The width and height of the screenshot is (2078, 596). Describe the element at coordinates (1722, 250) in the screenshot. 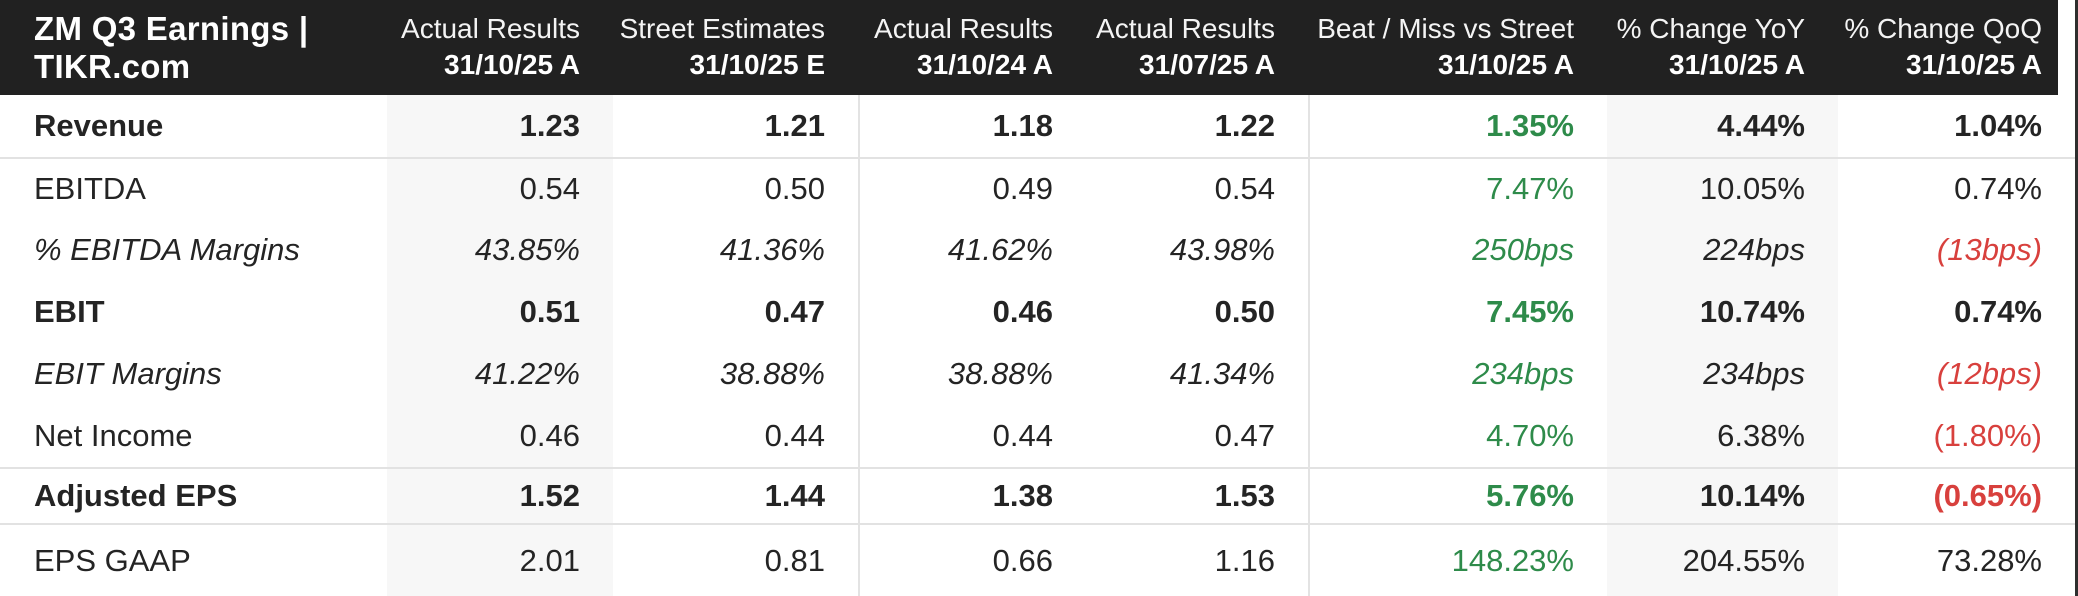

I see `cell-value: 224bps` at that location.